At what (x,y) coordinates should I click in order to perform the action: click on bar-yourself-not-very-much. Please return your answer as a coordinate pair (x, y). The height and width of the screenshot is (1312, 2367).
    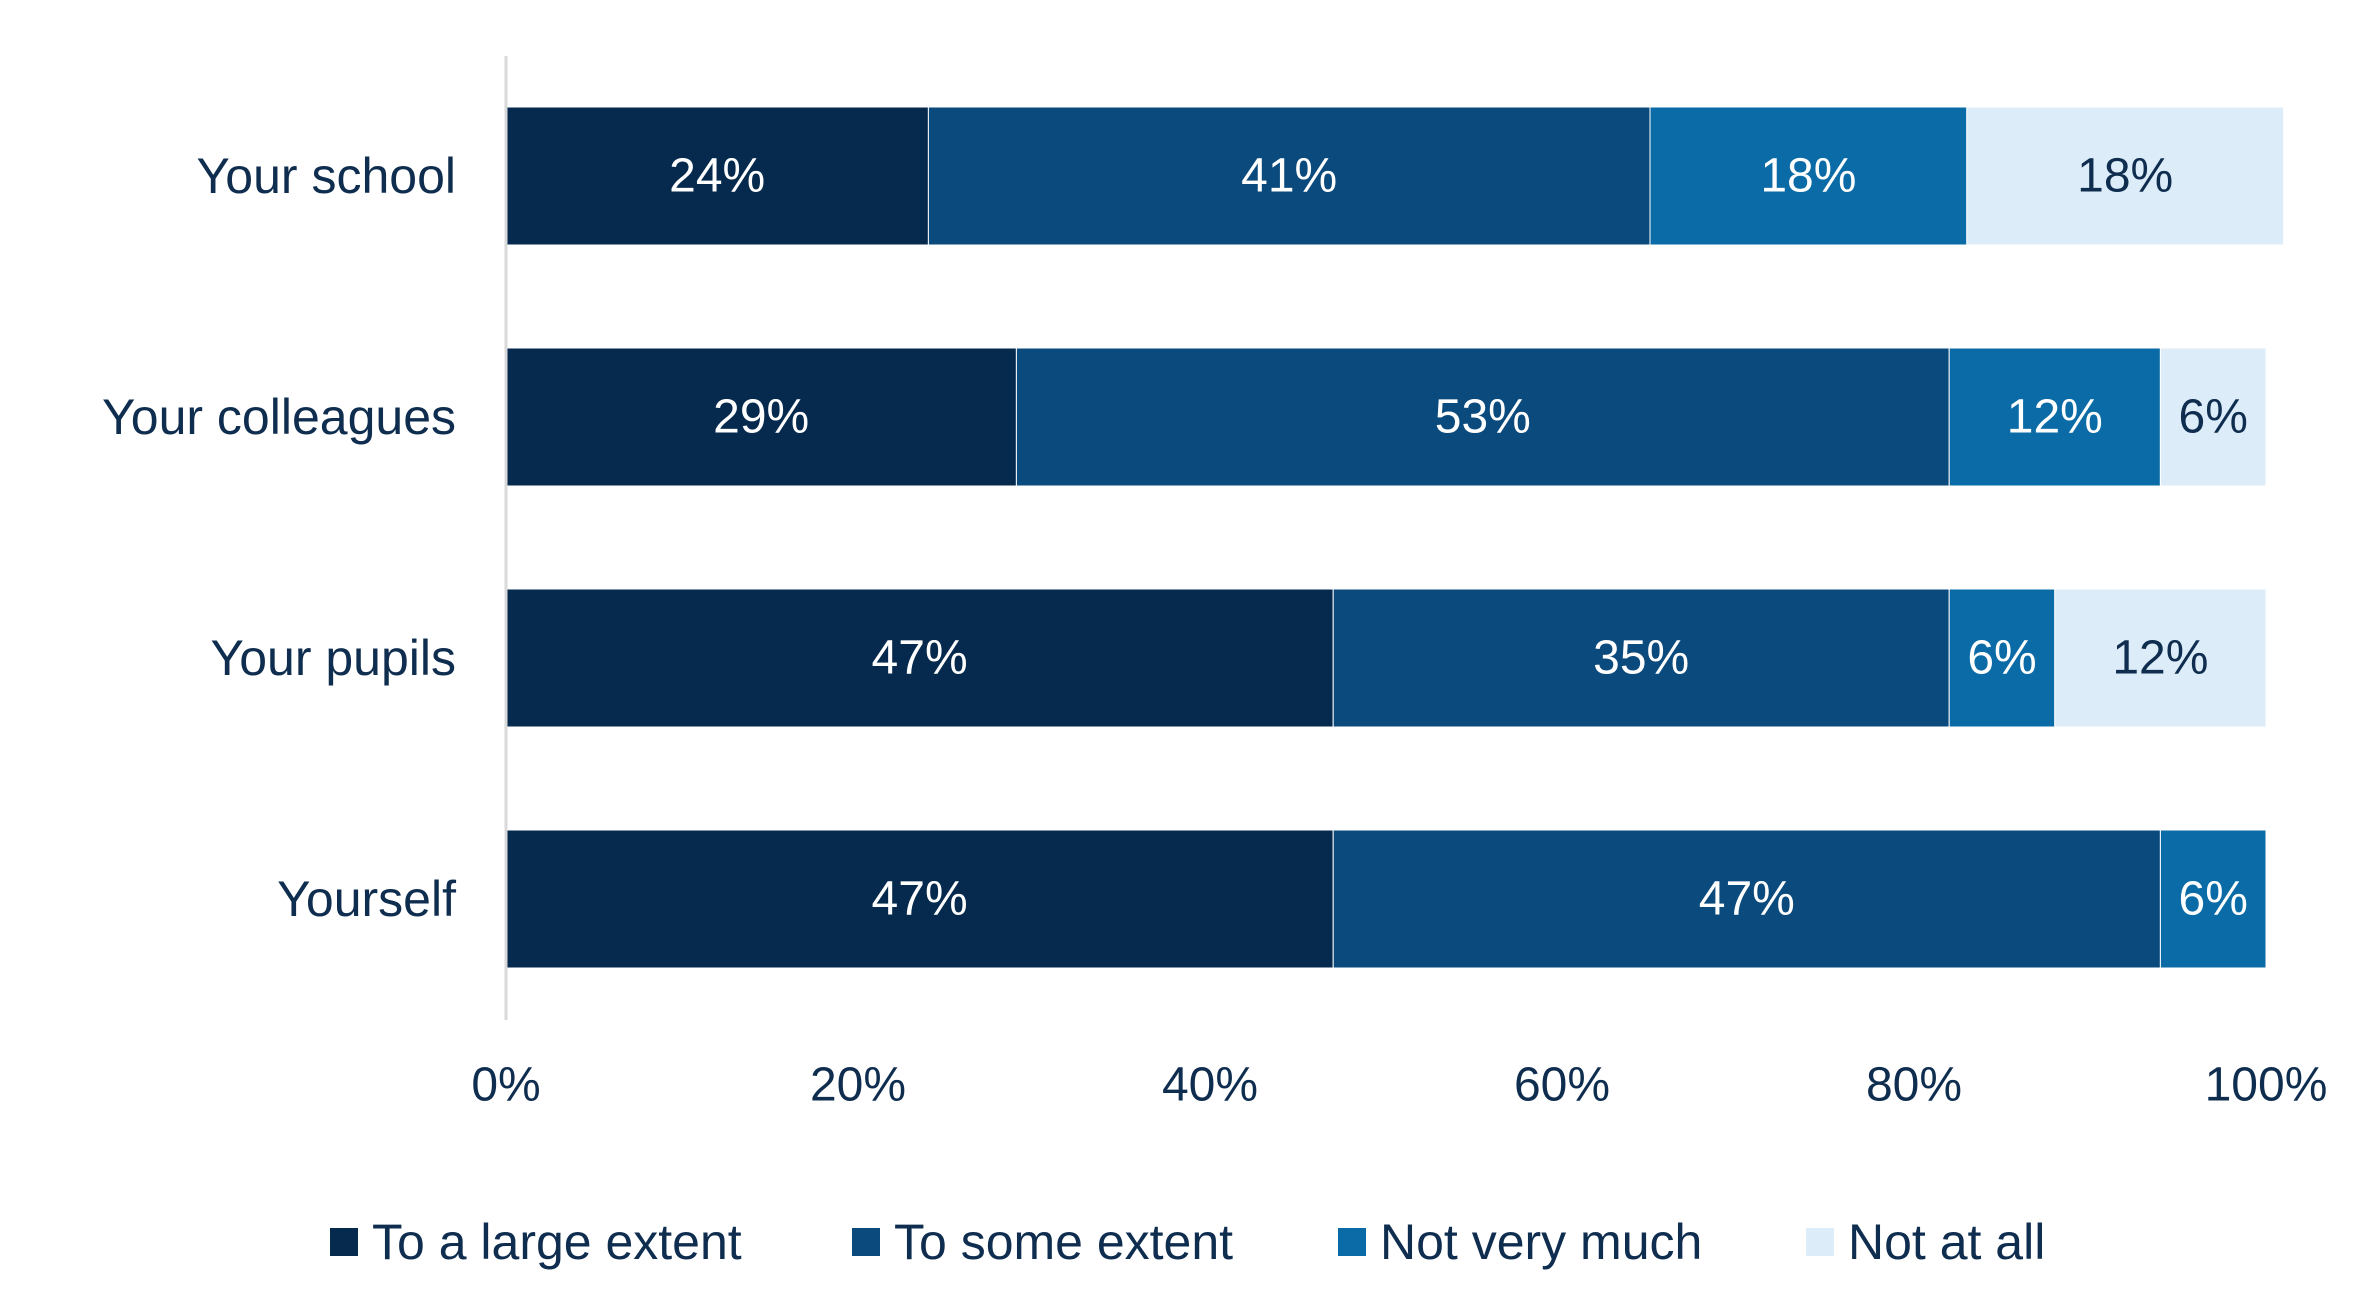
    Looking at the image, I should click on (2213, 899).